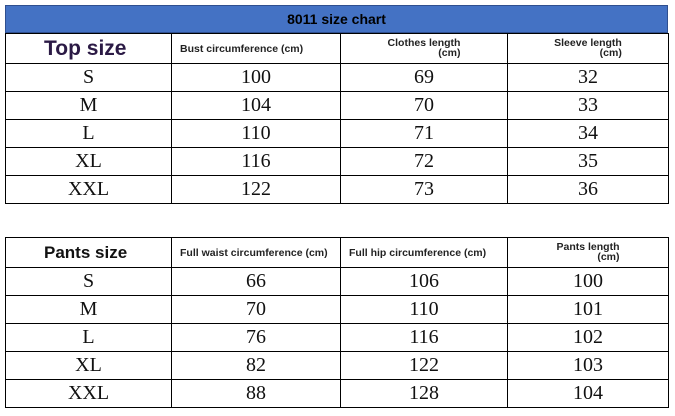 This screenshot has width=675, height=416. Describe the element at coordinates (424, 252) in the screenshot. I see `hip-header: Full hip circumference (cm)` at that location.